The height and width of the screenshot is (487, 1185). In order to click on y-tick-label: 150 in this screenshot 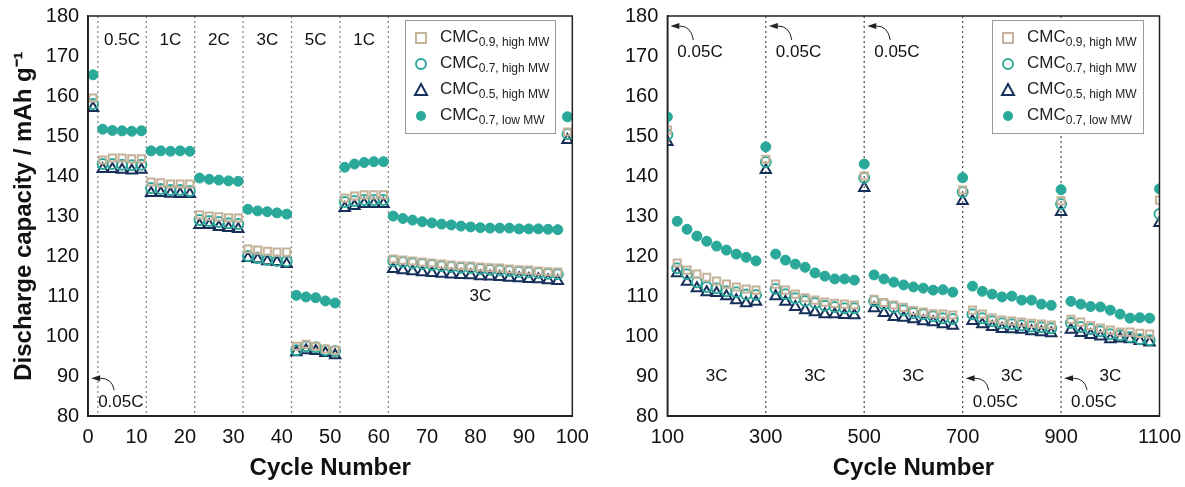, I will do `click(62, 134)`.